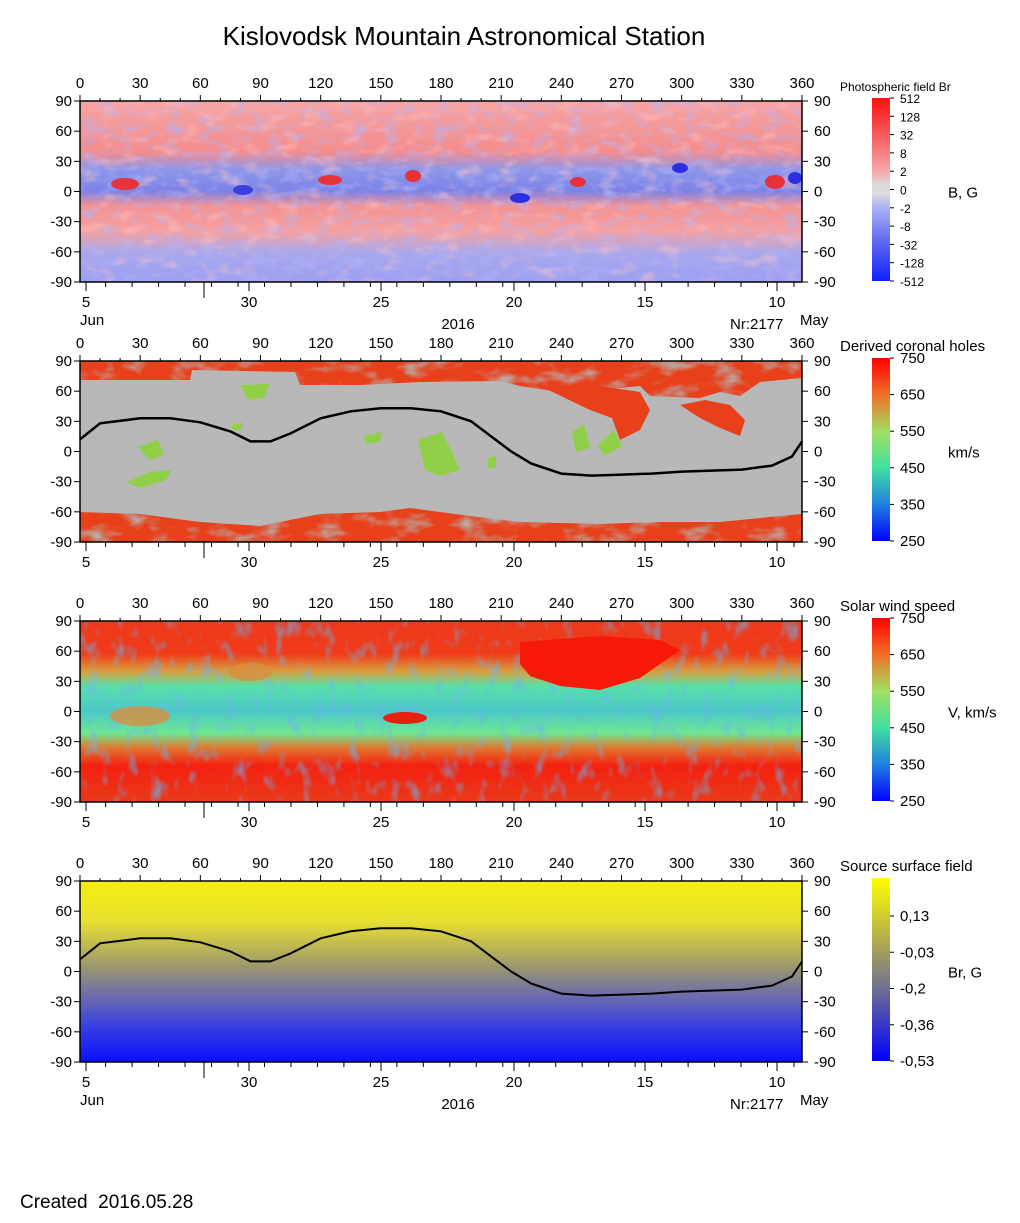 The image size is (1020, 1223). What do you see at coordinates (912, 468) in the screenshot?
I see `colorbar-tick-label: 450` at bounding box center [912, 468].